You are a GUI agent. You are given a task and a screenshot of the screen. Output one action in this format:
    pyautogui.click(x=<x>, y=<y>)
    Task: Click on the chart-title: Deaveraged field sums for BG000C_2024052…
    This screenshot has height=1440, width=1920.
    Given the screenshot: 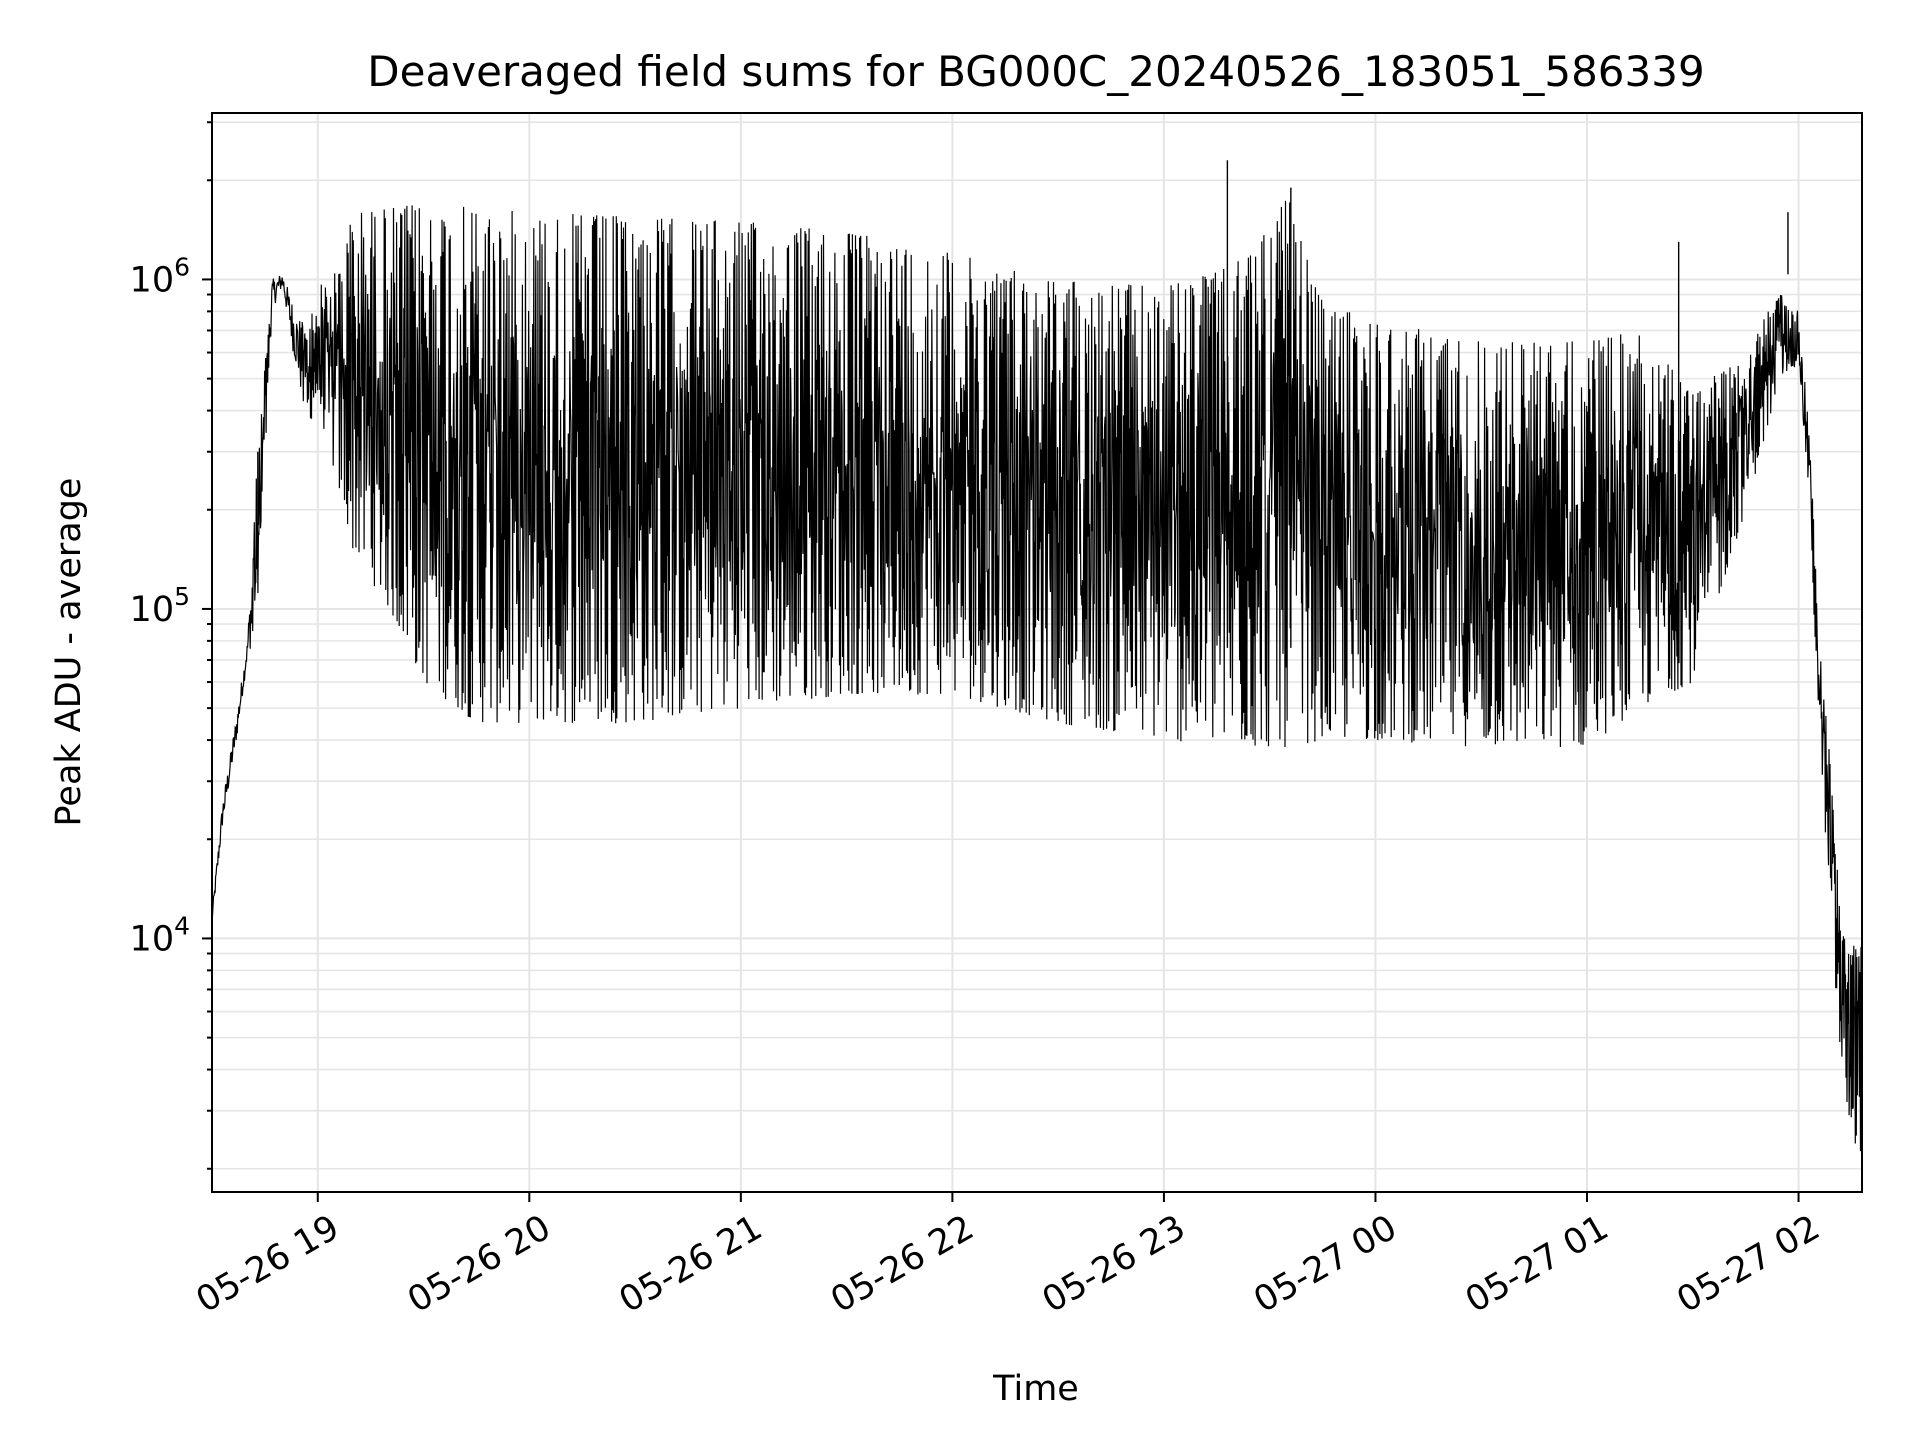 What is the action you would take?
    pyautogui.click(x=1035, y=71)
    